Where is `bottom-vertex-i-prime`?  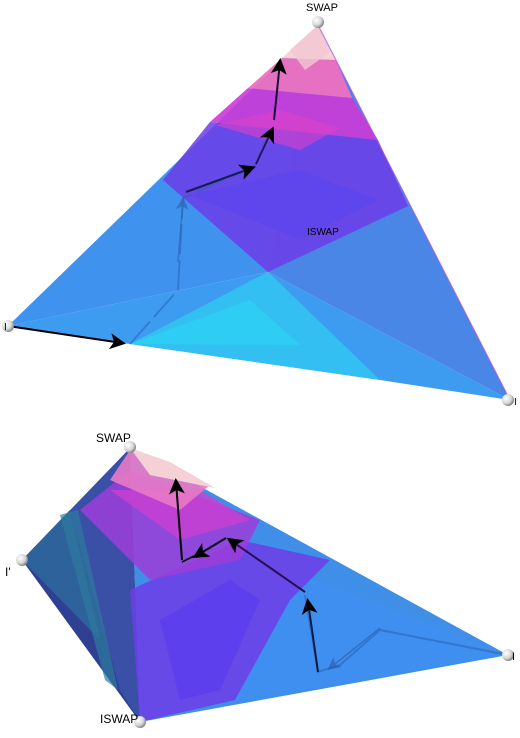 bottom-vertex-i-prime is located at coordinates (22, 560).